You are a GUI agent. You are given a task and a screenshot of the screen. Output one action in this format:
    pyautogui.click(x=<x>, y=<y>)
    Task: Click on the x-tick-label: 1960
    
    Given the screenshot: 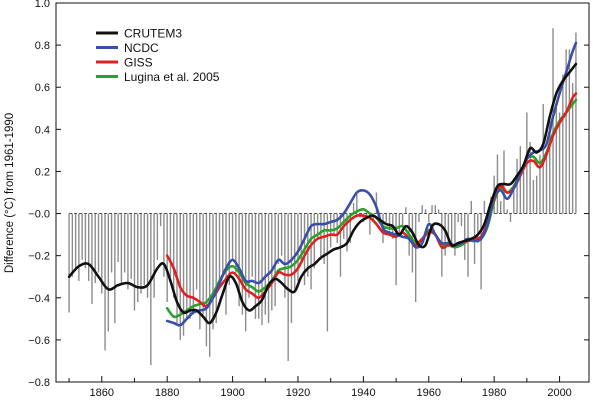 What is the action you would take?
    pyautogui.click(x=429, y=393)
    